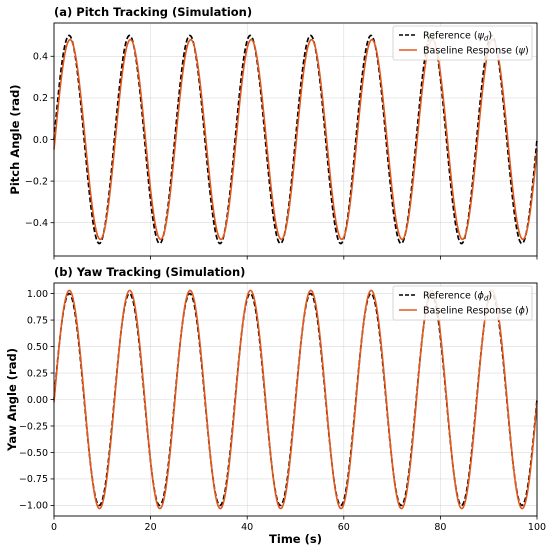 This screenshot has height=548, width=550. Describe the element at coordinates (476, 311) in the screenshot. I see `yaw-legend-baseline-label: Baseline Response (ϕ)` at that location.